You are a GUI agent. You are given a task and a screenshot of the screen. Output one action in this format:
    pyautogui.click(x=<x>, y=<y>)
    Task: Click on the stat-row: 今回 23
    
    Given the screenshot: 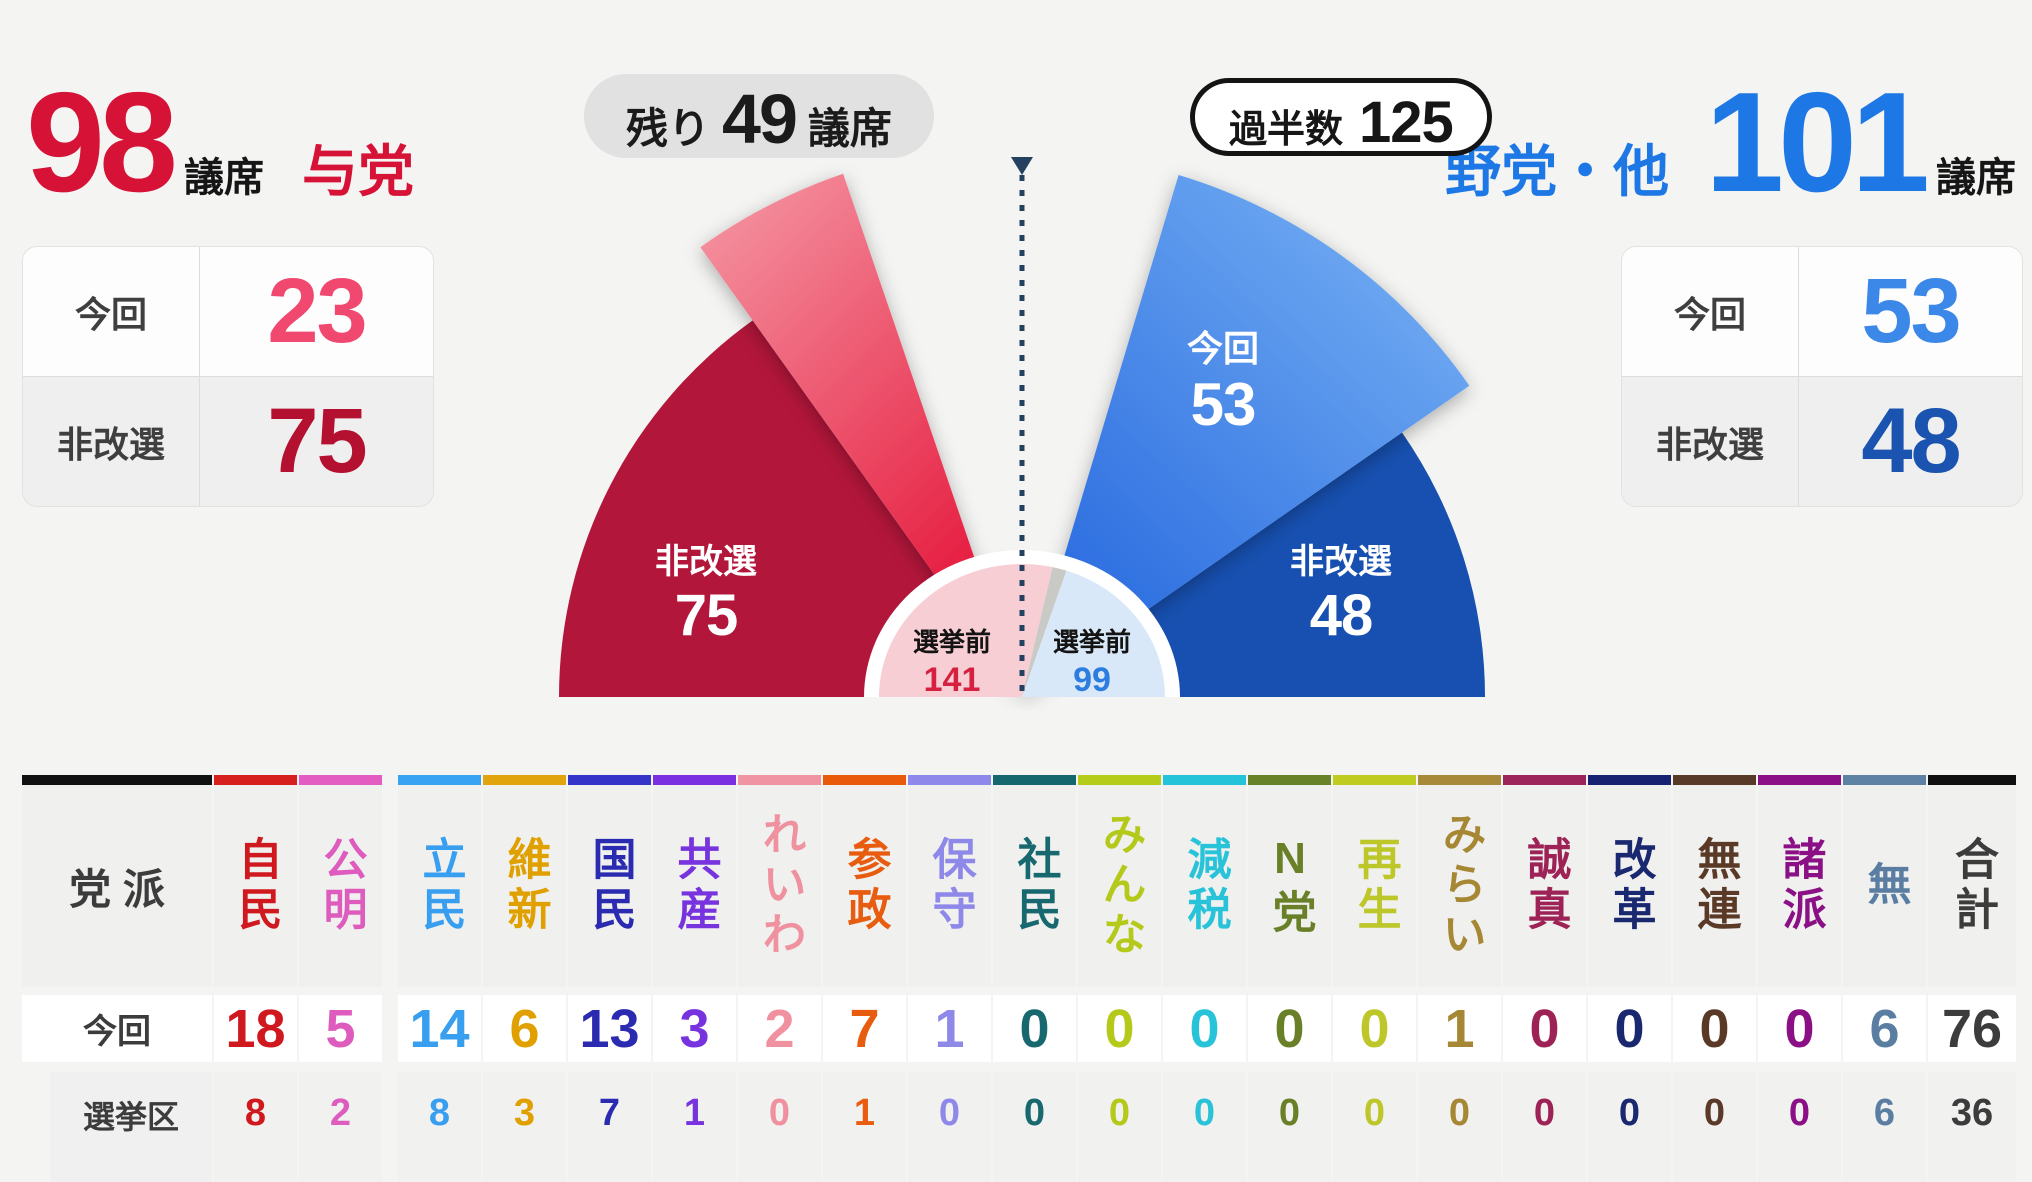 What is the action you would take?
    pyautogui.click(x=228, y=311)
    